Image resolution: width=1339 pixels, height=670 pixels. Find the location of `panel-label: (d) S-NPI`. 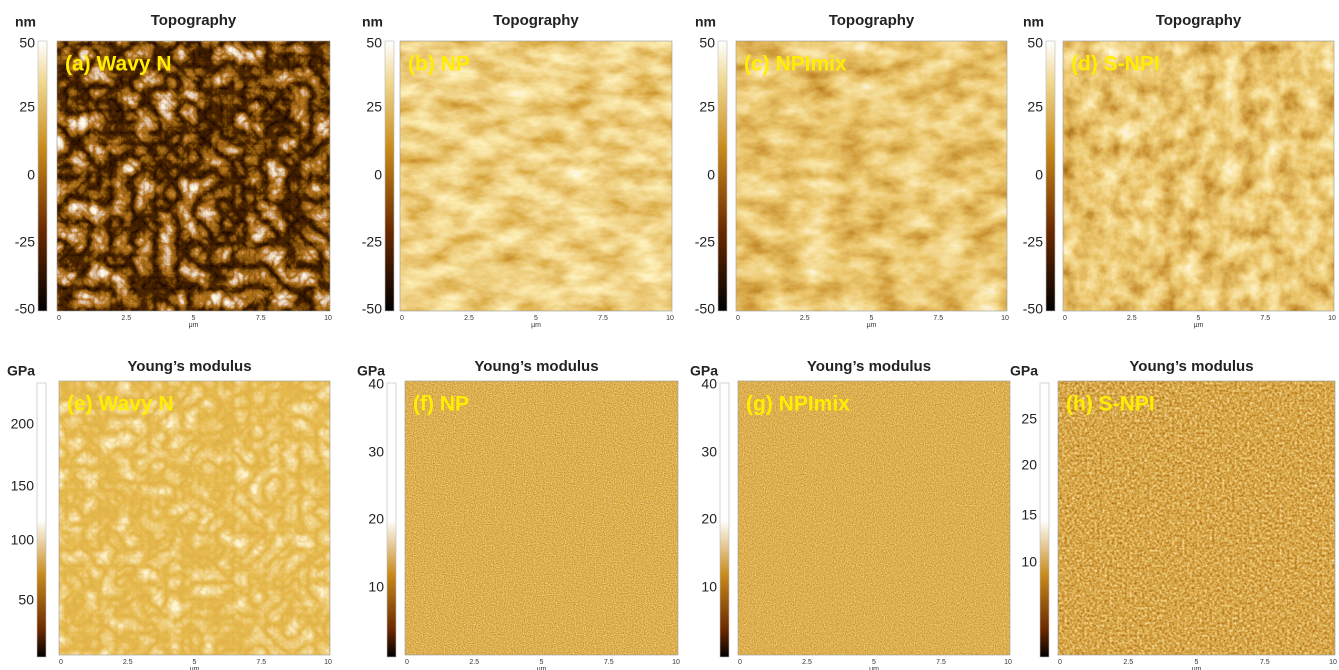

panel-label: (d) S-NPI is located at coordinates (1115, 64).